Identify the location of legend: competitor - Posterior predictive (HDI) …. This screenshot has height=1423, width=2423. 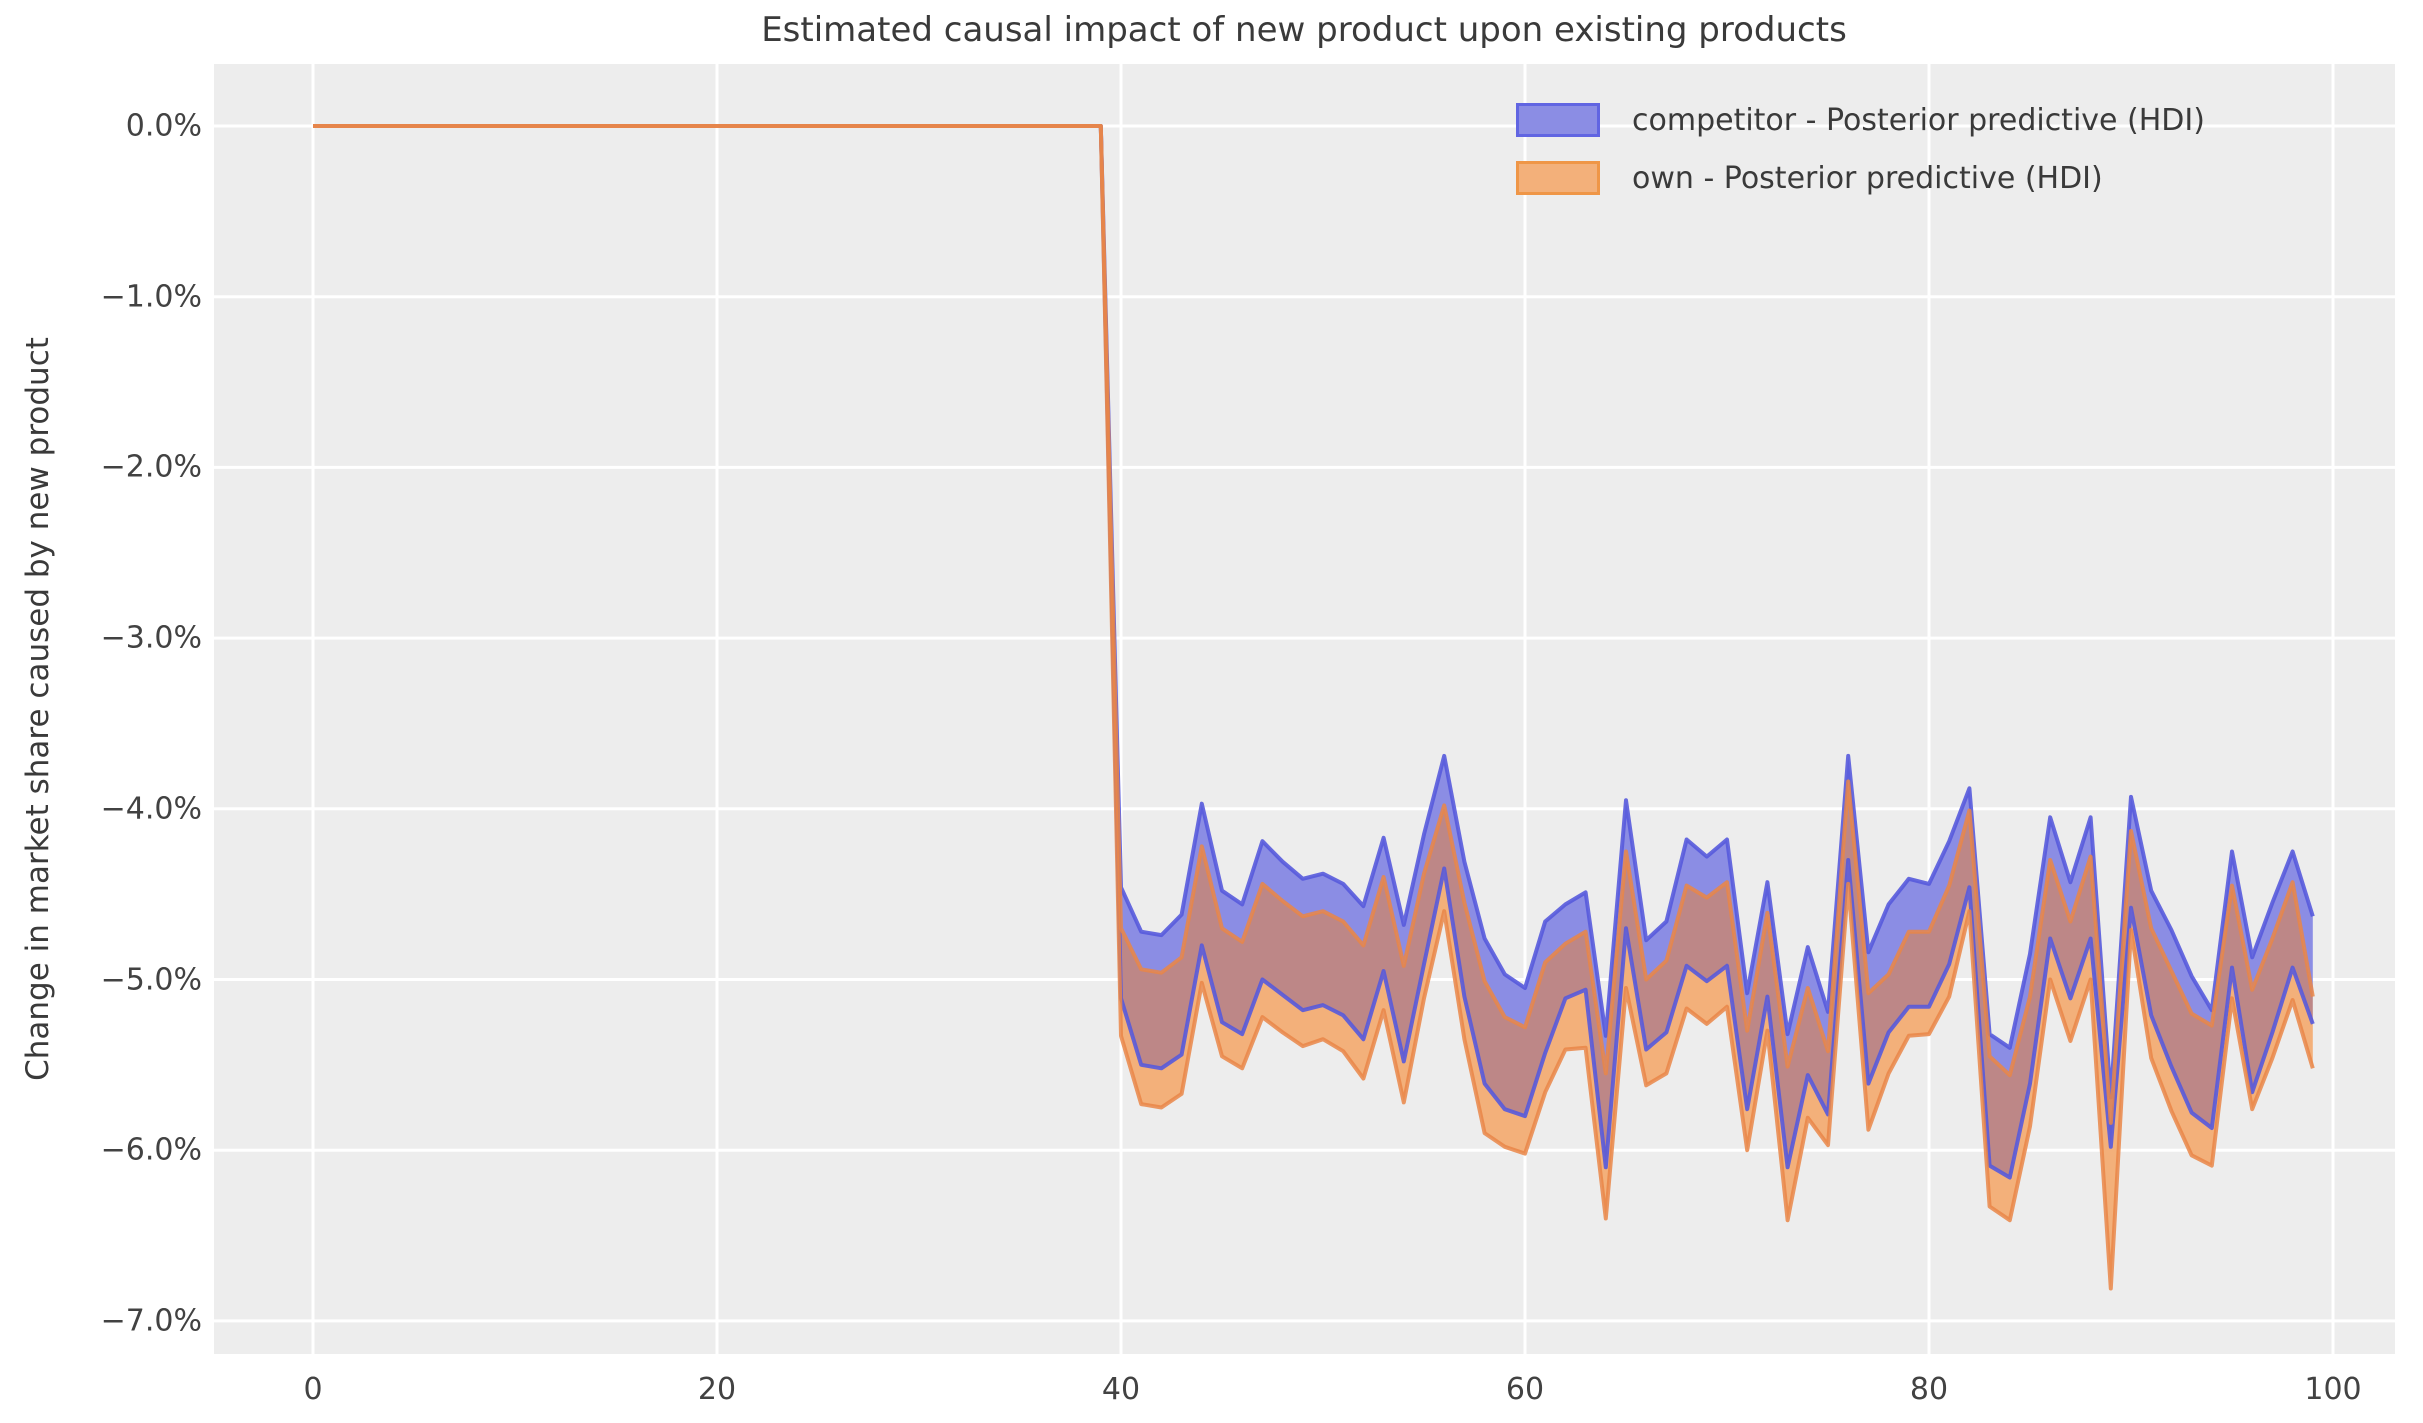
(1860, 161).